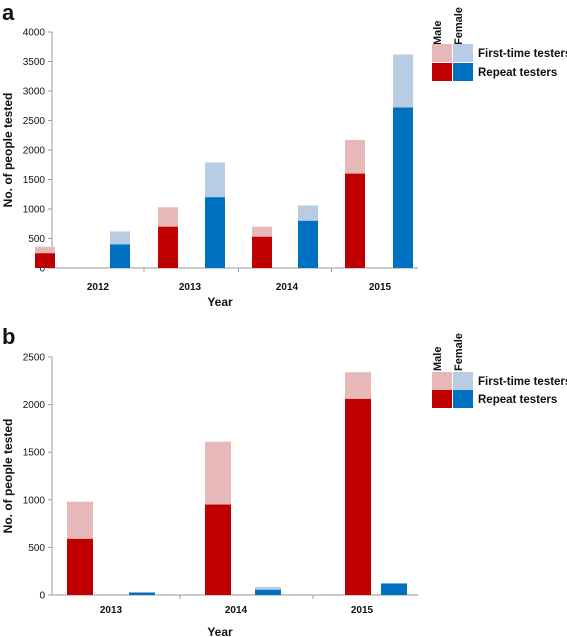  Describe the element at coordinates (45, 260) in the screenshot. I see `bar-male-repeat-2012` at that location.